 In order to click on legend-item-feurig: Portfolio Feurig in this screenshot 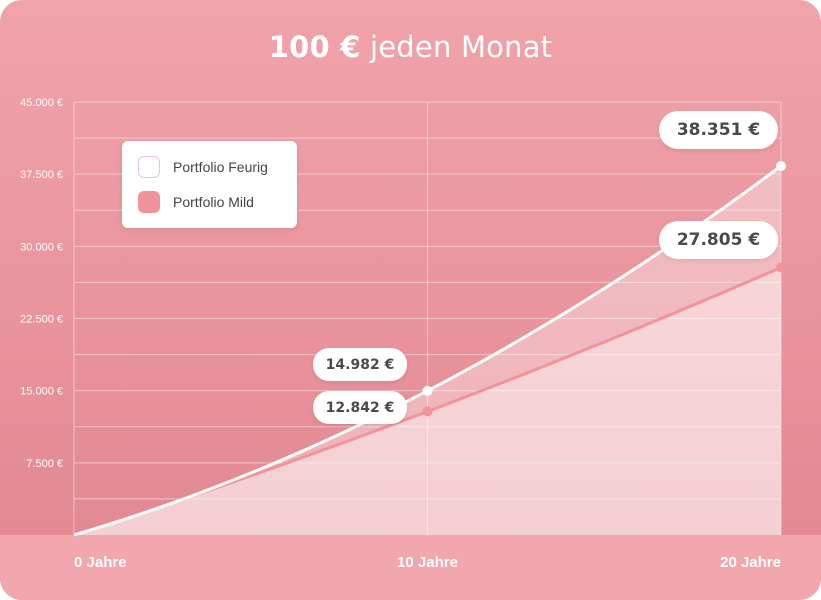, I will do `click(203, 167)`.